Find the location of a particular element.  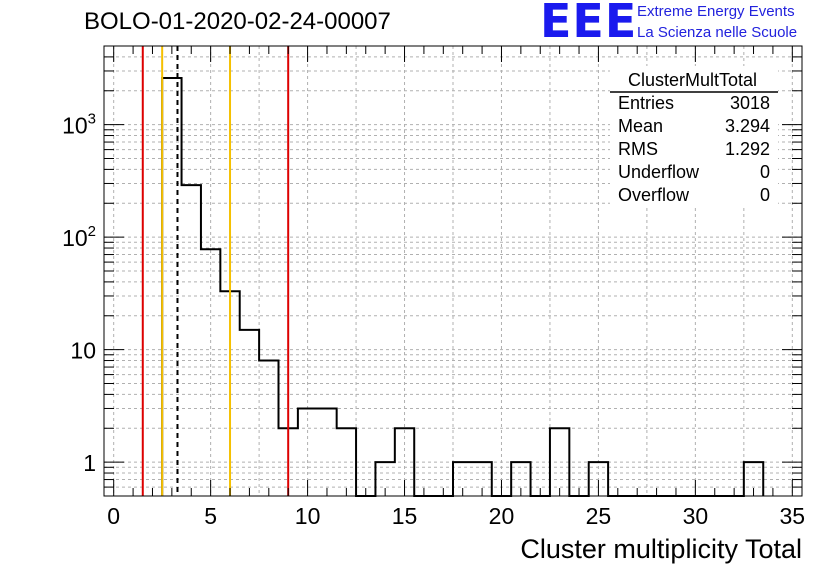

x-tick-label: 25 is located at coordinates (599, 516).